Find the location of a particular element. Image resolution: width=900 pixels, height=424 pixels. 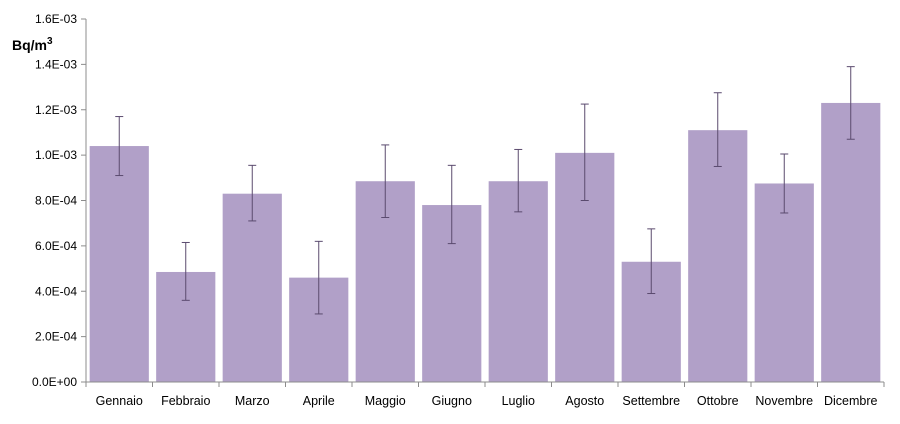

x-tick-label-aprile: Aprile is located at coordinates (319, 401).